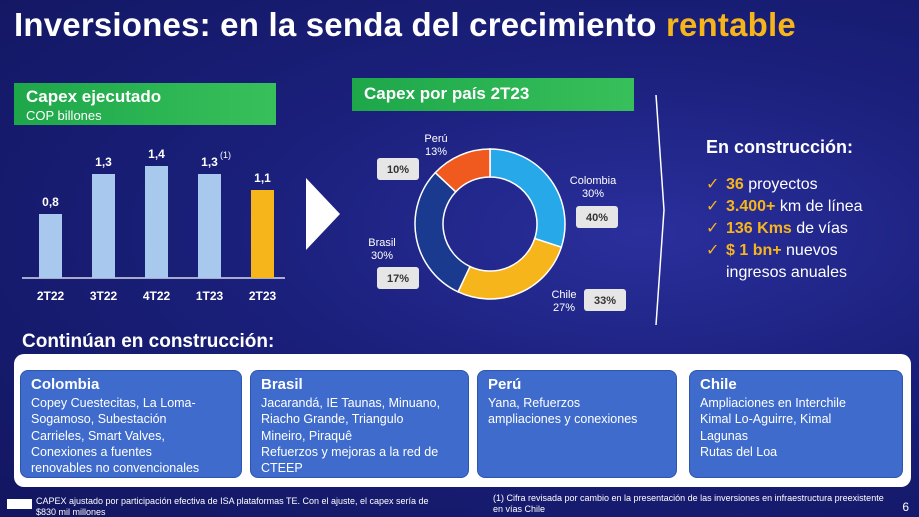 This screenshot has height=517, width=919. I want to click on bar-value-label: 0,8, so click(50, 202).